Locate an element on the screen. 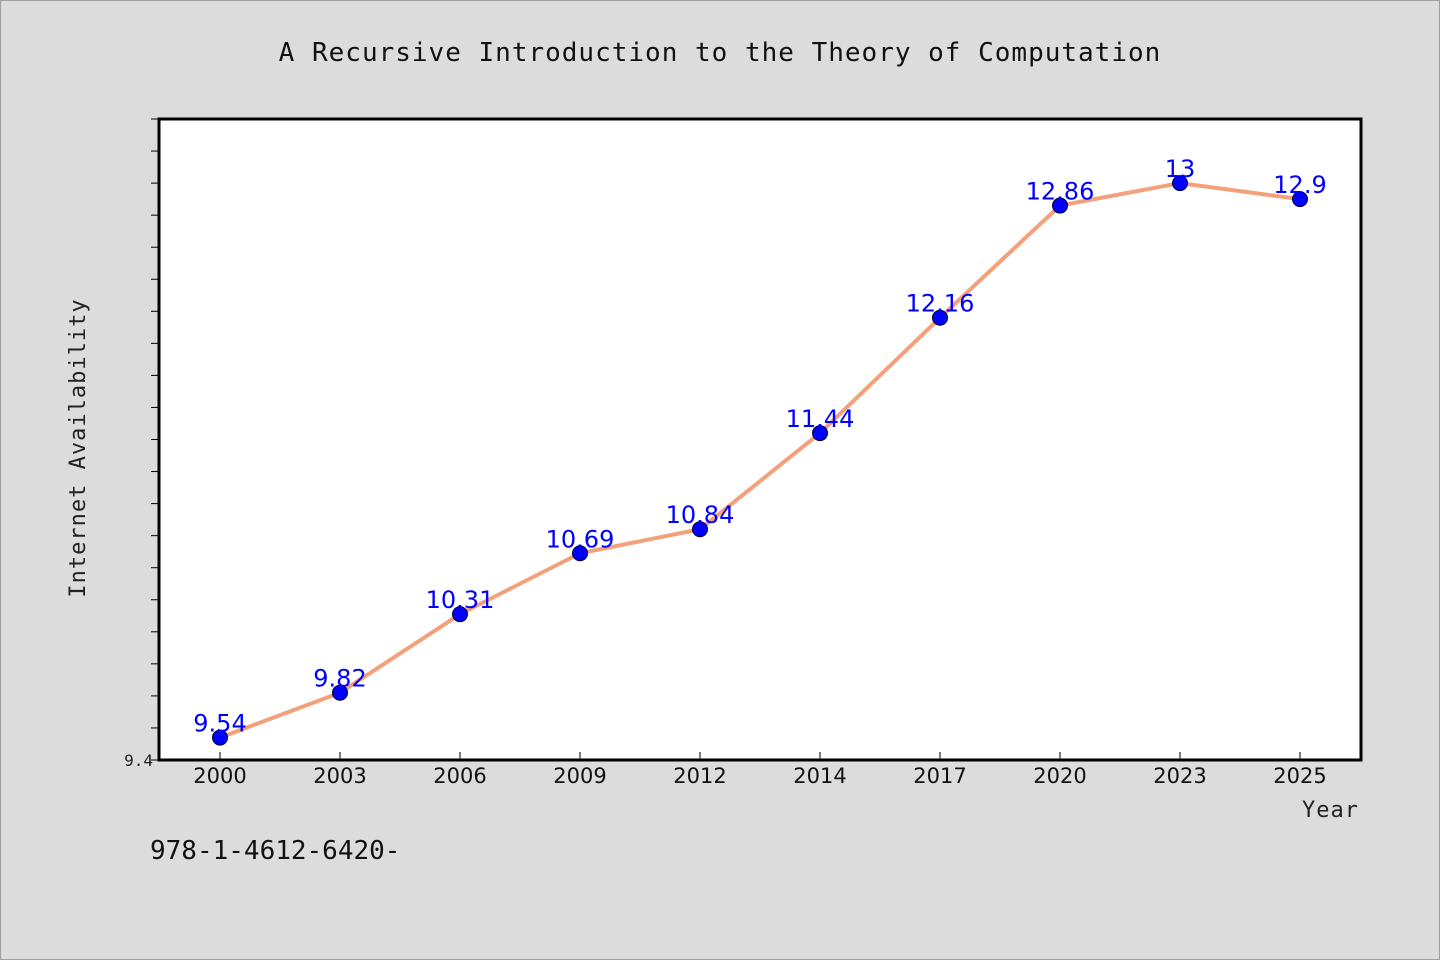  x-tick-label: 2003 is located at coordinates (339, 776).